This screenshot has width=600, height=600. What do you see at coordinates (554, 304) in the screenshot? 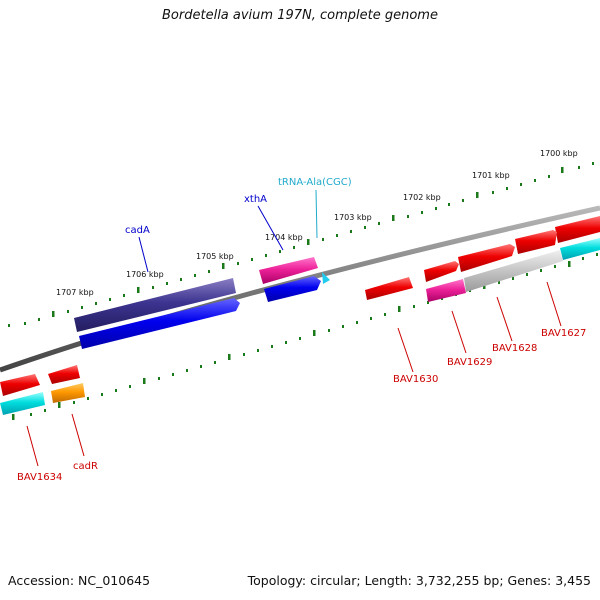
I see `bav1627-leader-line` at bounding box center [554, 304].